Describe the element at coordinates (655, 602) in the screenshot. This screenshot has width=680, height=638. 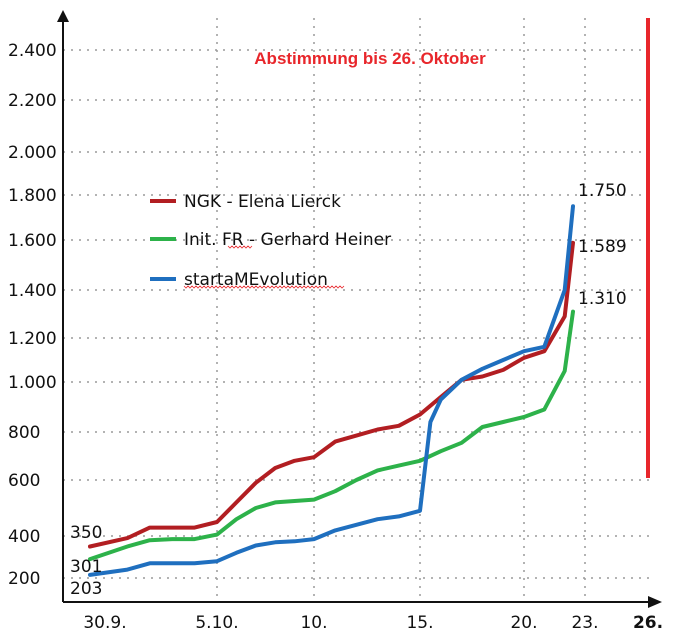
I see `x-axis-arrow` at that location.